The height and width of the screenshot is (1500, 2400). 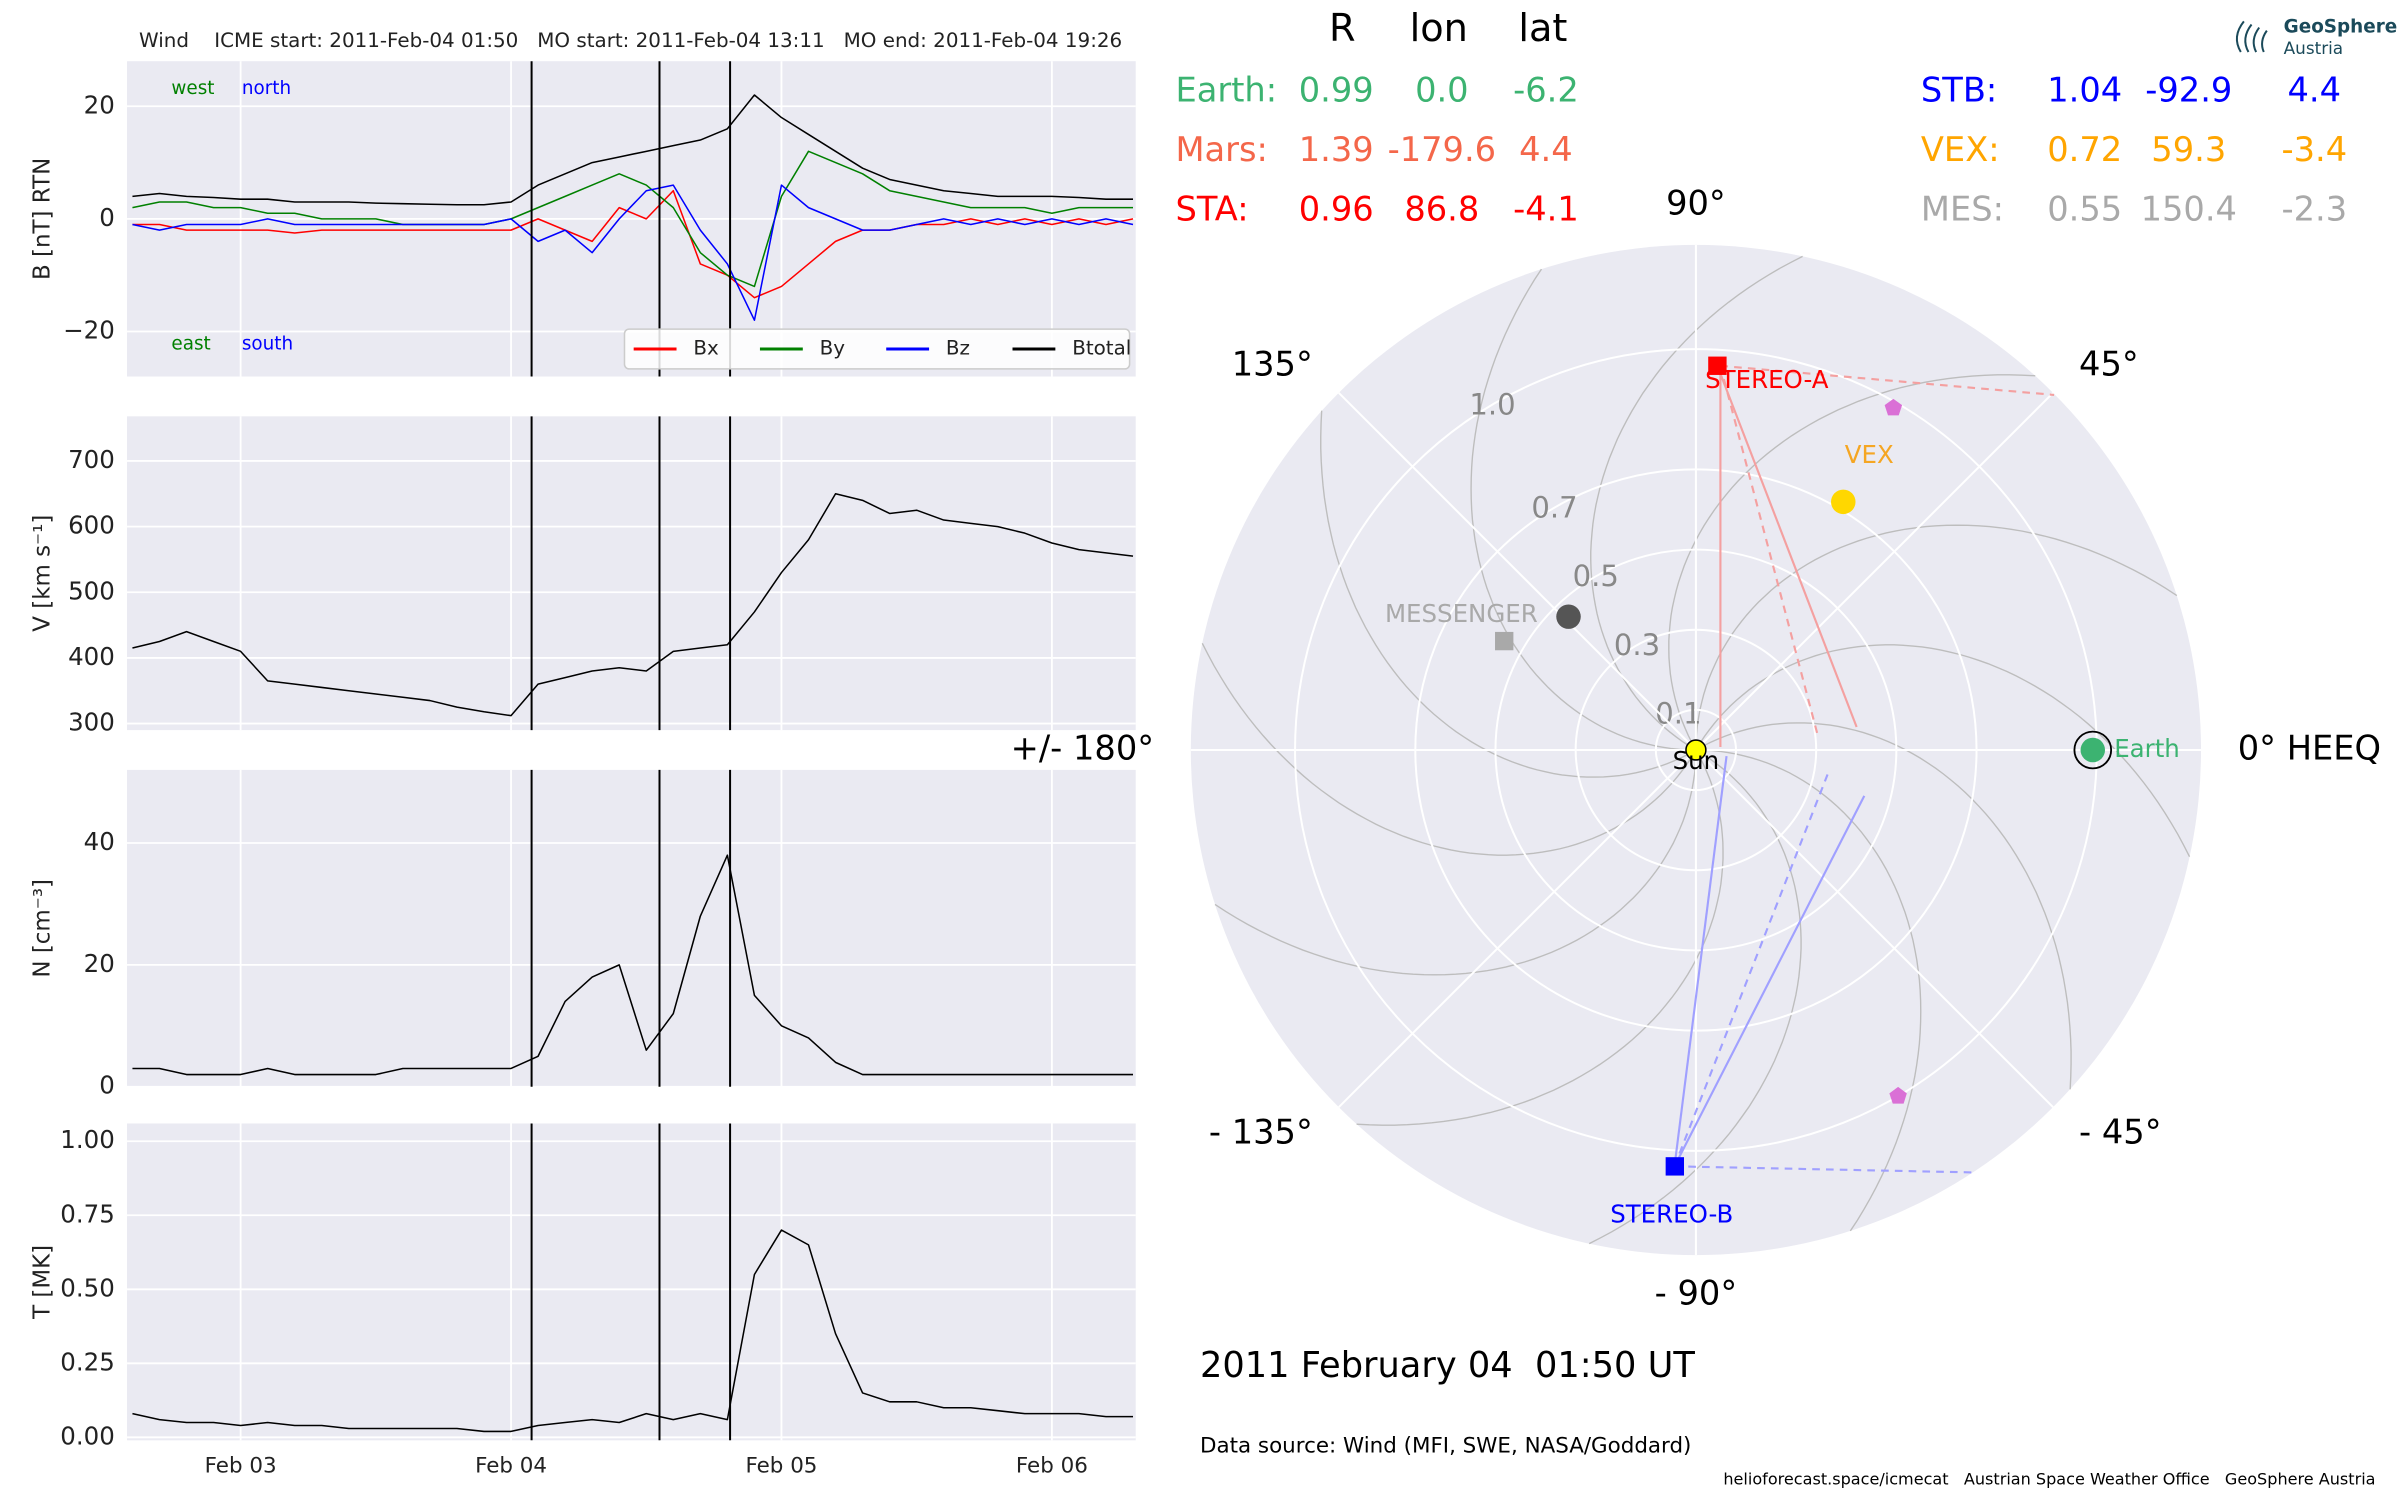 I want to click on table-cell: 1.04, so click(x=2084, y=89).